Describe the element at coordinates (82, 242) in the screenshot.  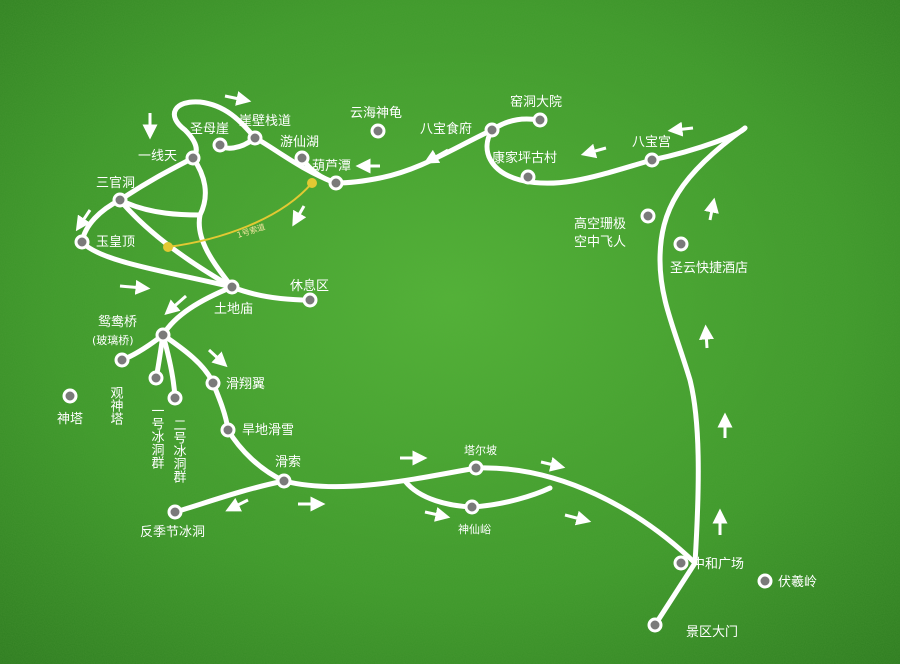
I see `marker-yuhuang-ding` at that location.